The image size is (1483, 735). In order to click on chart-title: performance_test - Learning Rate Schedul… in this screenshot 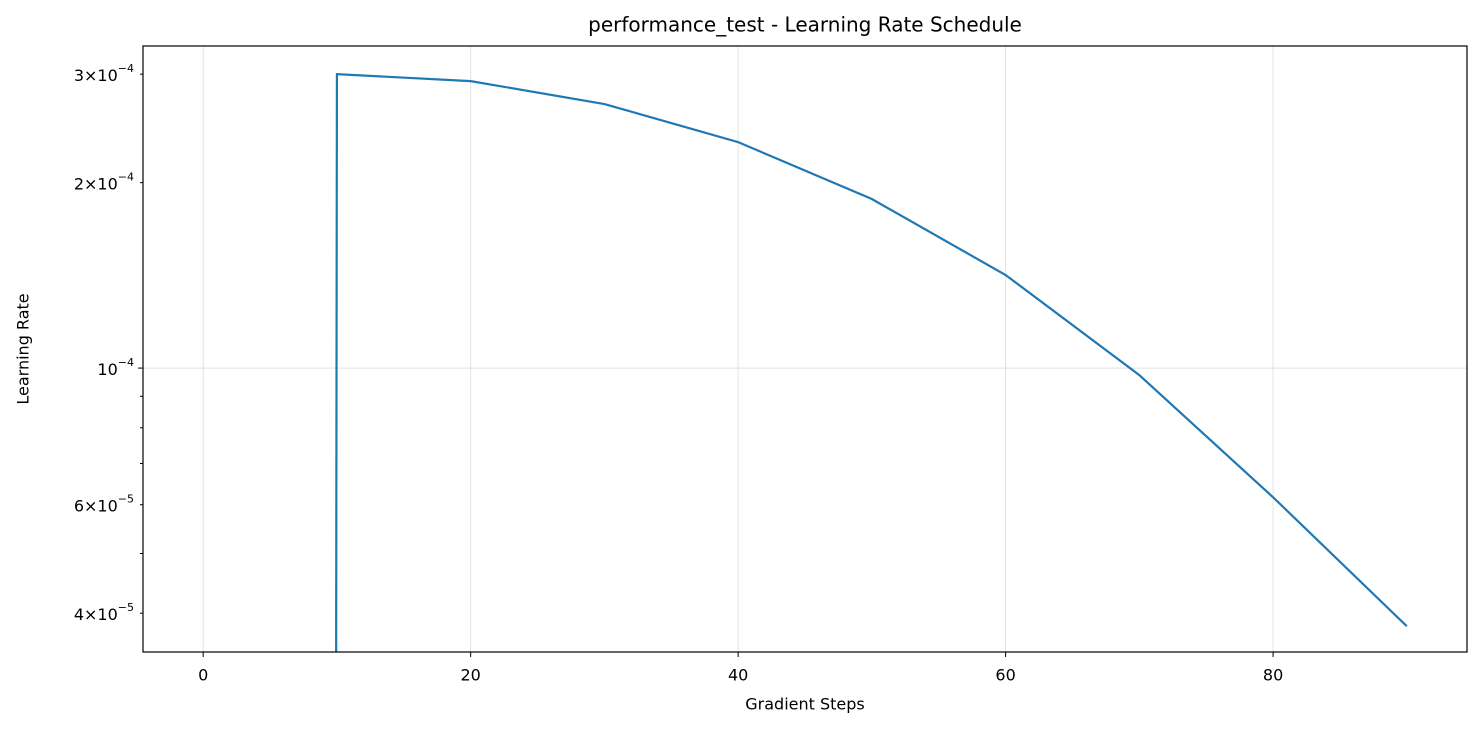, I will do `click(805, 25)`.